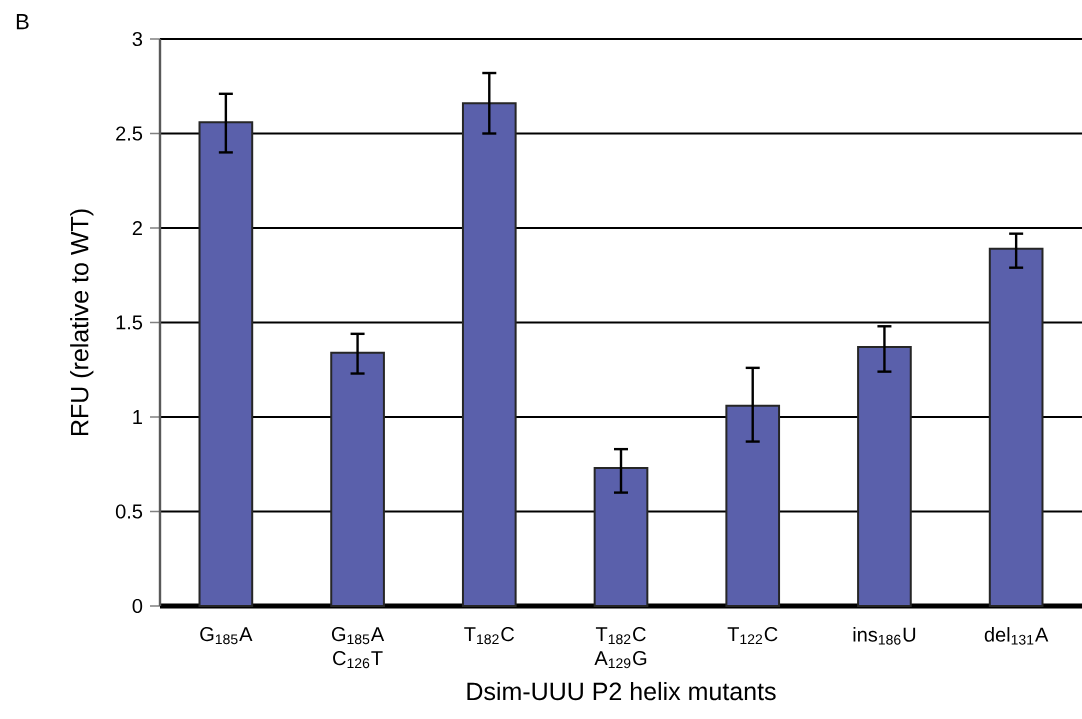 This screenshot has width=1082, height=719. What do you see at coordinates (620, 648) in the screenshot?
I see `category-label: T$_{182}$C A$_{129}$G` at bounding box center [620, 648].